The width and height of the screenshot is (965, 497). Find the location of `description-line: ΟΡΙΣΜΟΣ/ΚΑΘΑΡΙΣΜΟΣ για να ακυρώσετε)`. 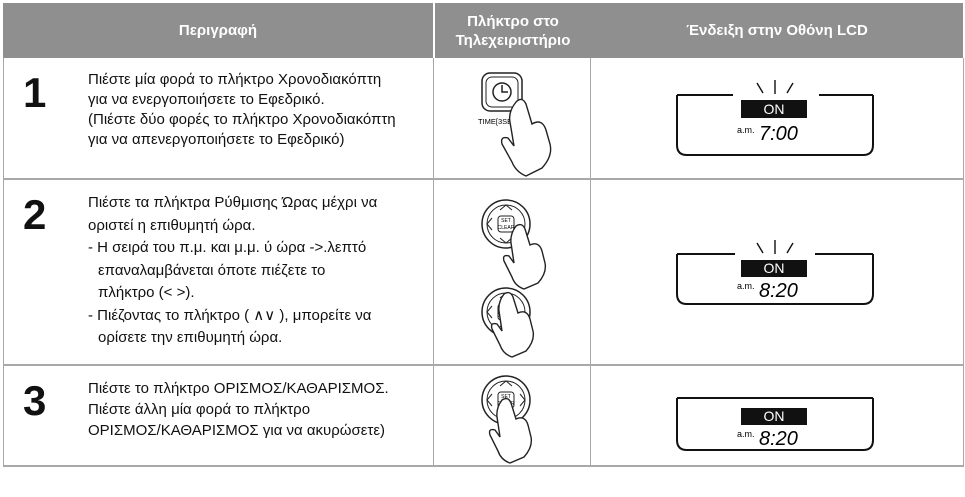

description-line: ΟΡΙΣΜΟΣ/ΚΑΘΑΡΙΣΜΟΣ για να ακυρώσετε) is located at coordinates (237, 430).